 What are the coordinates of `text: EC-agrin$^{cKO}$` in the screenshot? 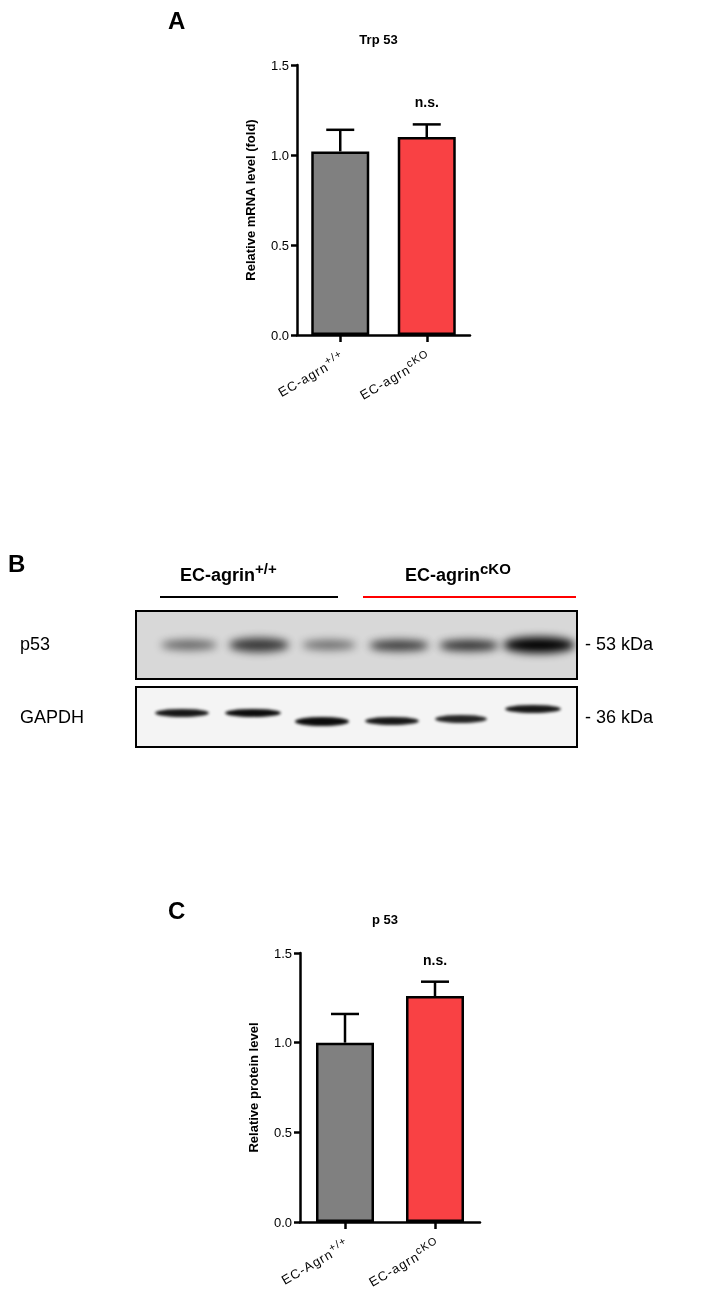 It's located at (458, 573).